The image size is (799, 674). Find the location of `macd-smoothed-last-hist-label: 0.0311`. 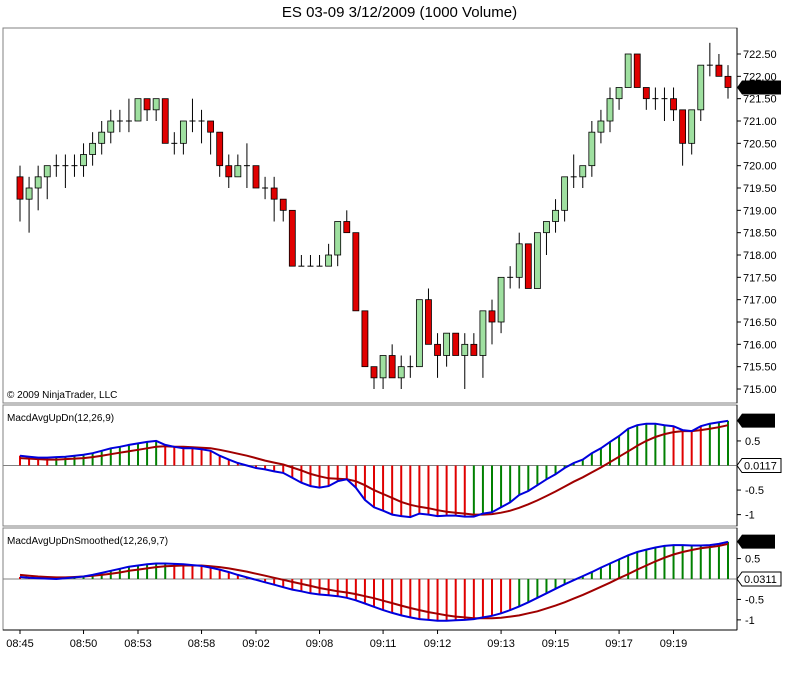

macd-smoothed-last-hist-label: 0.0311 is located at coordinates (760, 580).